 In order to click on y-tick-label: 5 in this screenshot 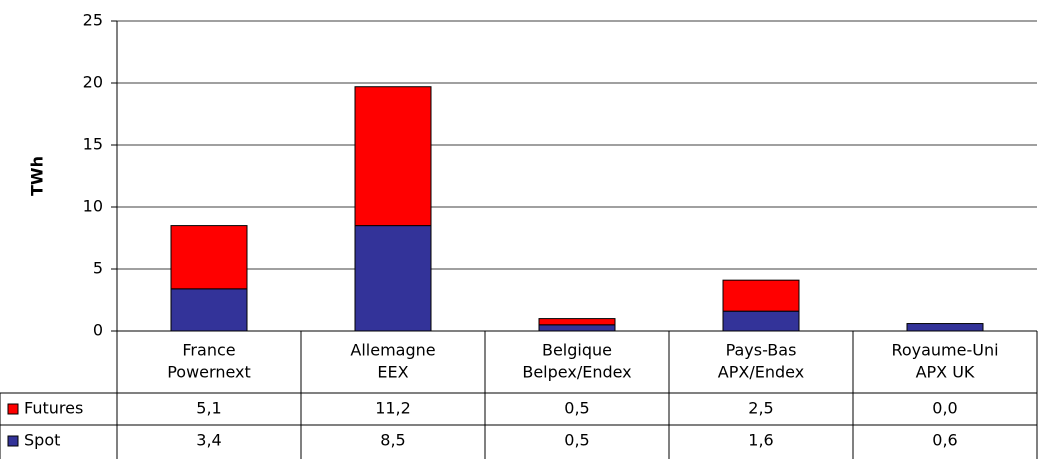, I will do `click(98, 268)`.